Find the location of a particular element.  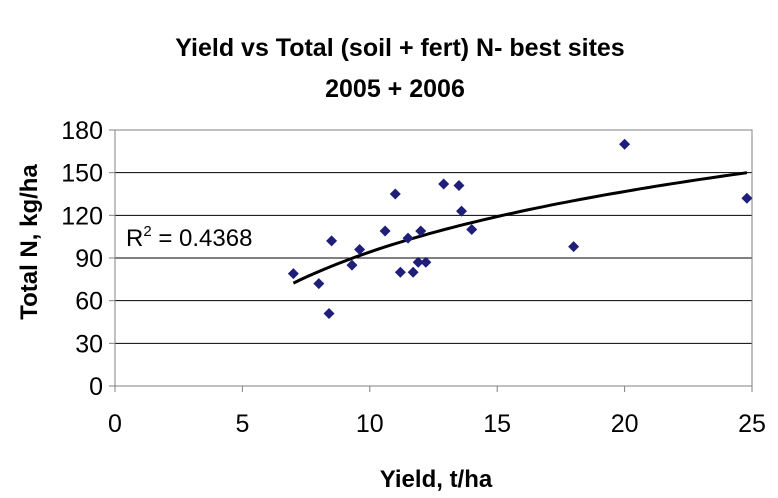

x-tick-label-3: 15 is located at coordinates (497, 424).